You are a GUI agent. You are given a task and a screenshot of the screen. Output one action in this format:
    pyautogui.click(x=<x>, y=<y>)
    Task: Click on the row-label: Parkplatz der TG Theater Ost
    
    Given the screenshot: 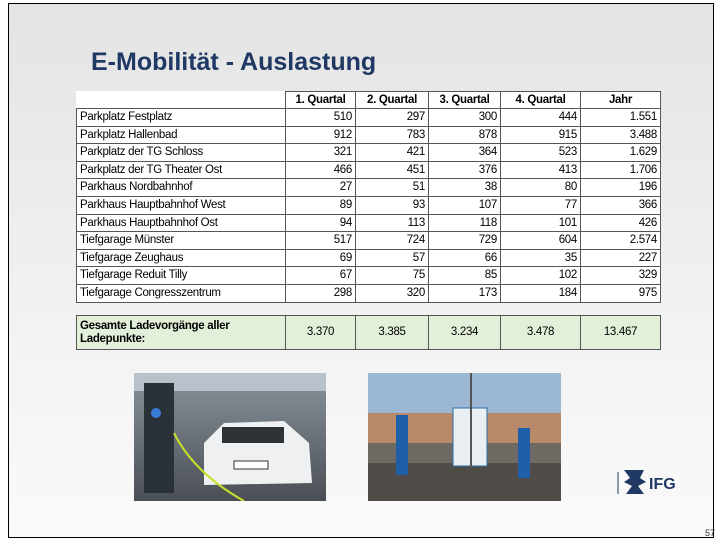 What is the action you would take?
    pyautogui.click(x=181, y=170)
    